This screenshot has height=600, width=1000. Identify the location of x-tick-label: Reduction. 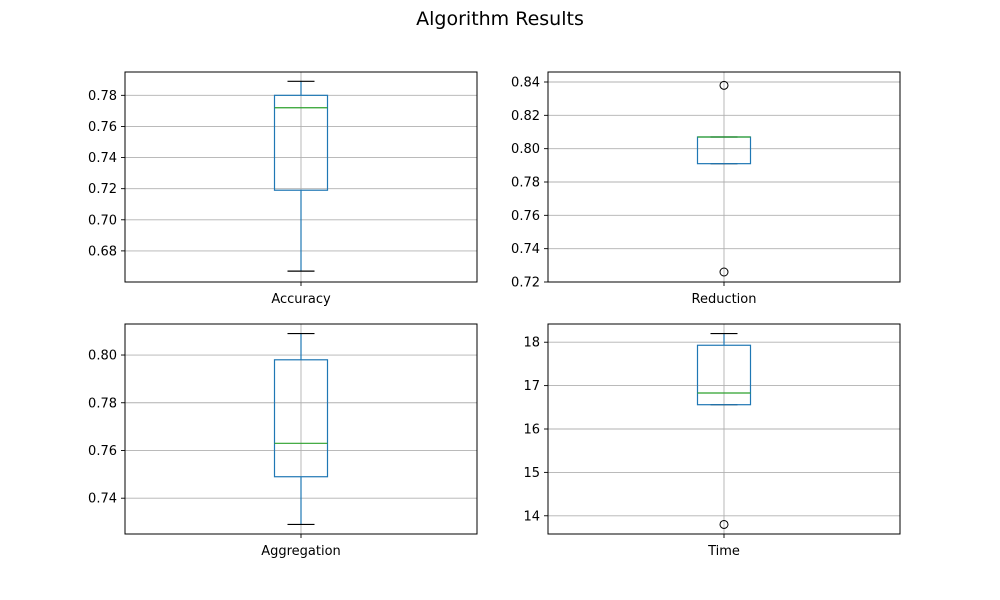
(724, 299).